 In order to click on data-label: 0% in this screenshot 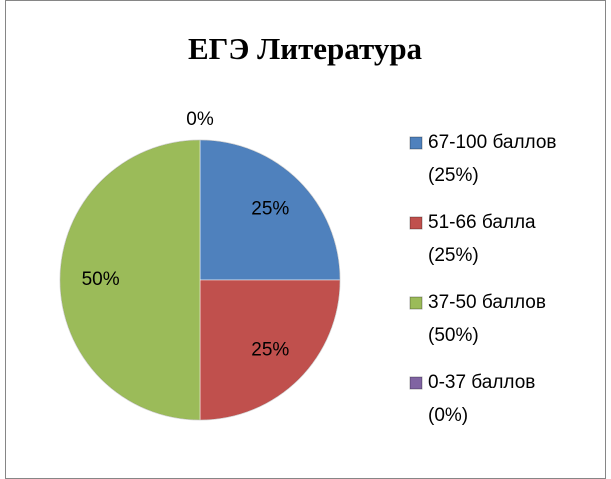, I will do `click(200, 119)`.